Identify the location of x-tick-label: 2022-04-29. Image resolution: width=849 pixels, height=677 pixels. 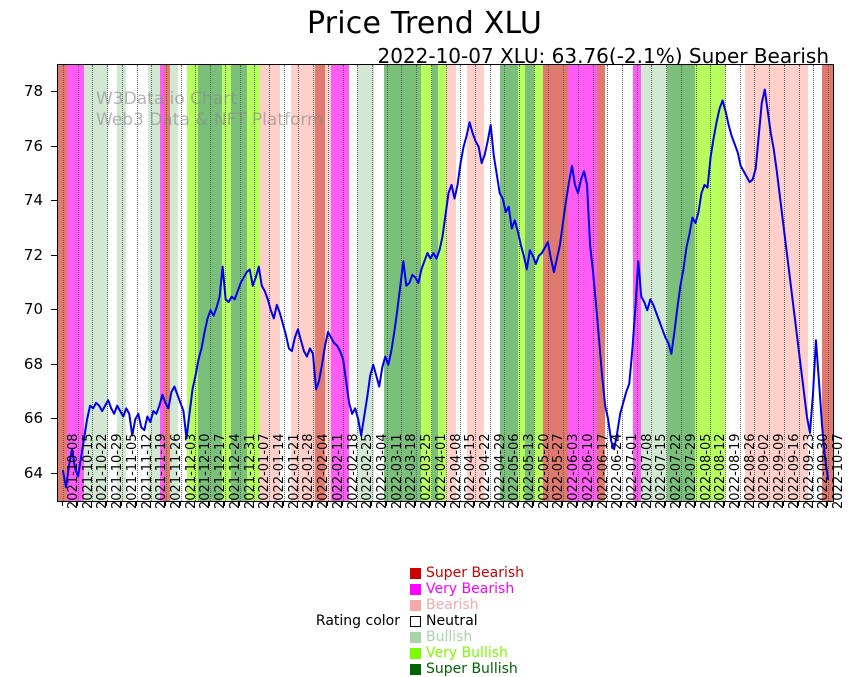
(500, 471).